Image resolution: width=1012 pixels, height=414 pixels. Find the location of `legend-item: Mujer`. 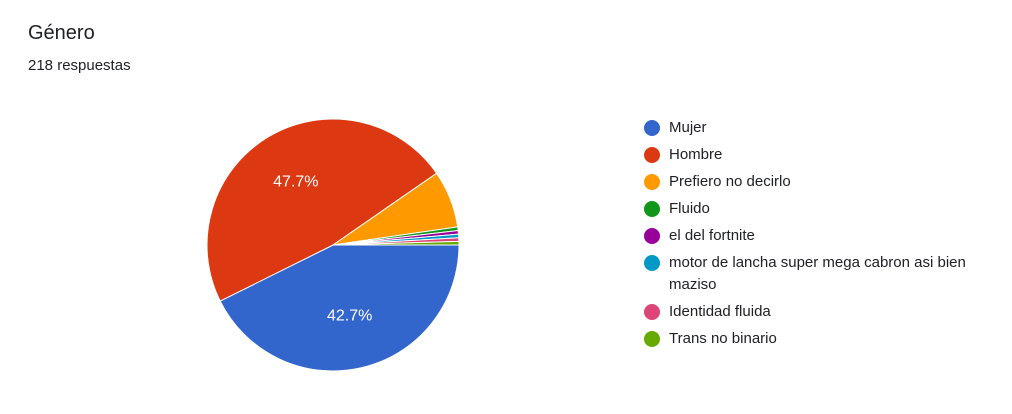

legend-item: Mujer is located at coordinates (811, 128).